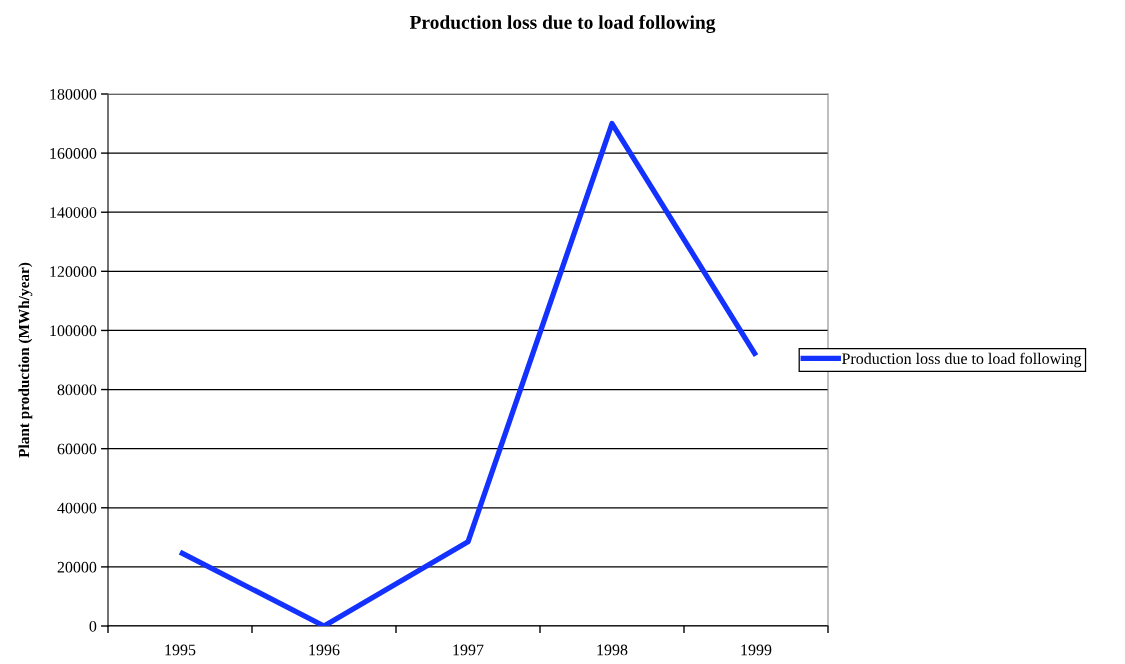  What do you see at coordinates (324, 650) in the screenshot?
I see `x-tick-label: 1996` at bounding box center [324, 650].